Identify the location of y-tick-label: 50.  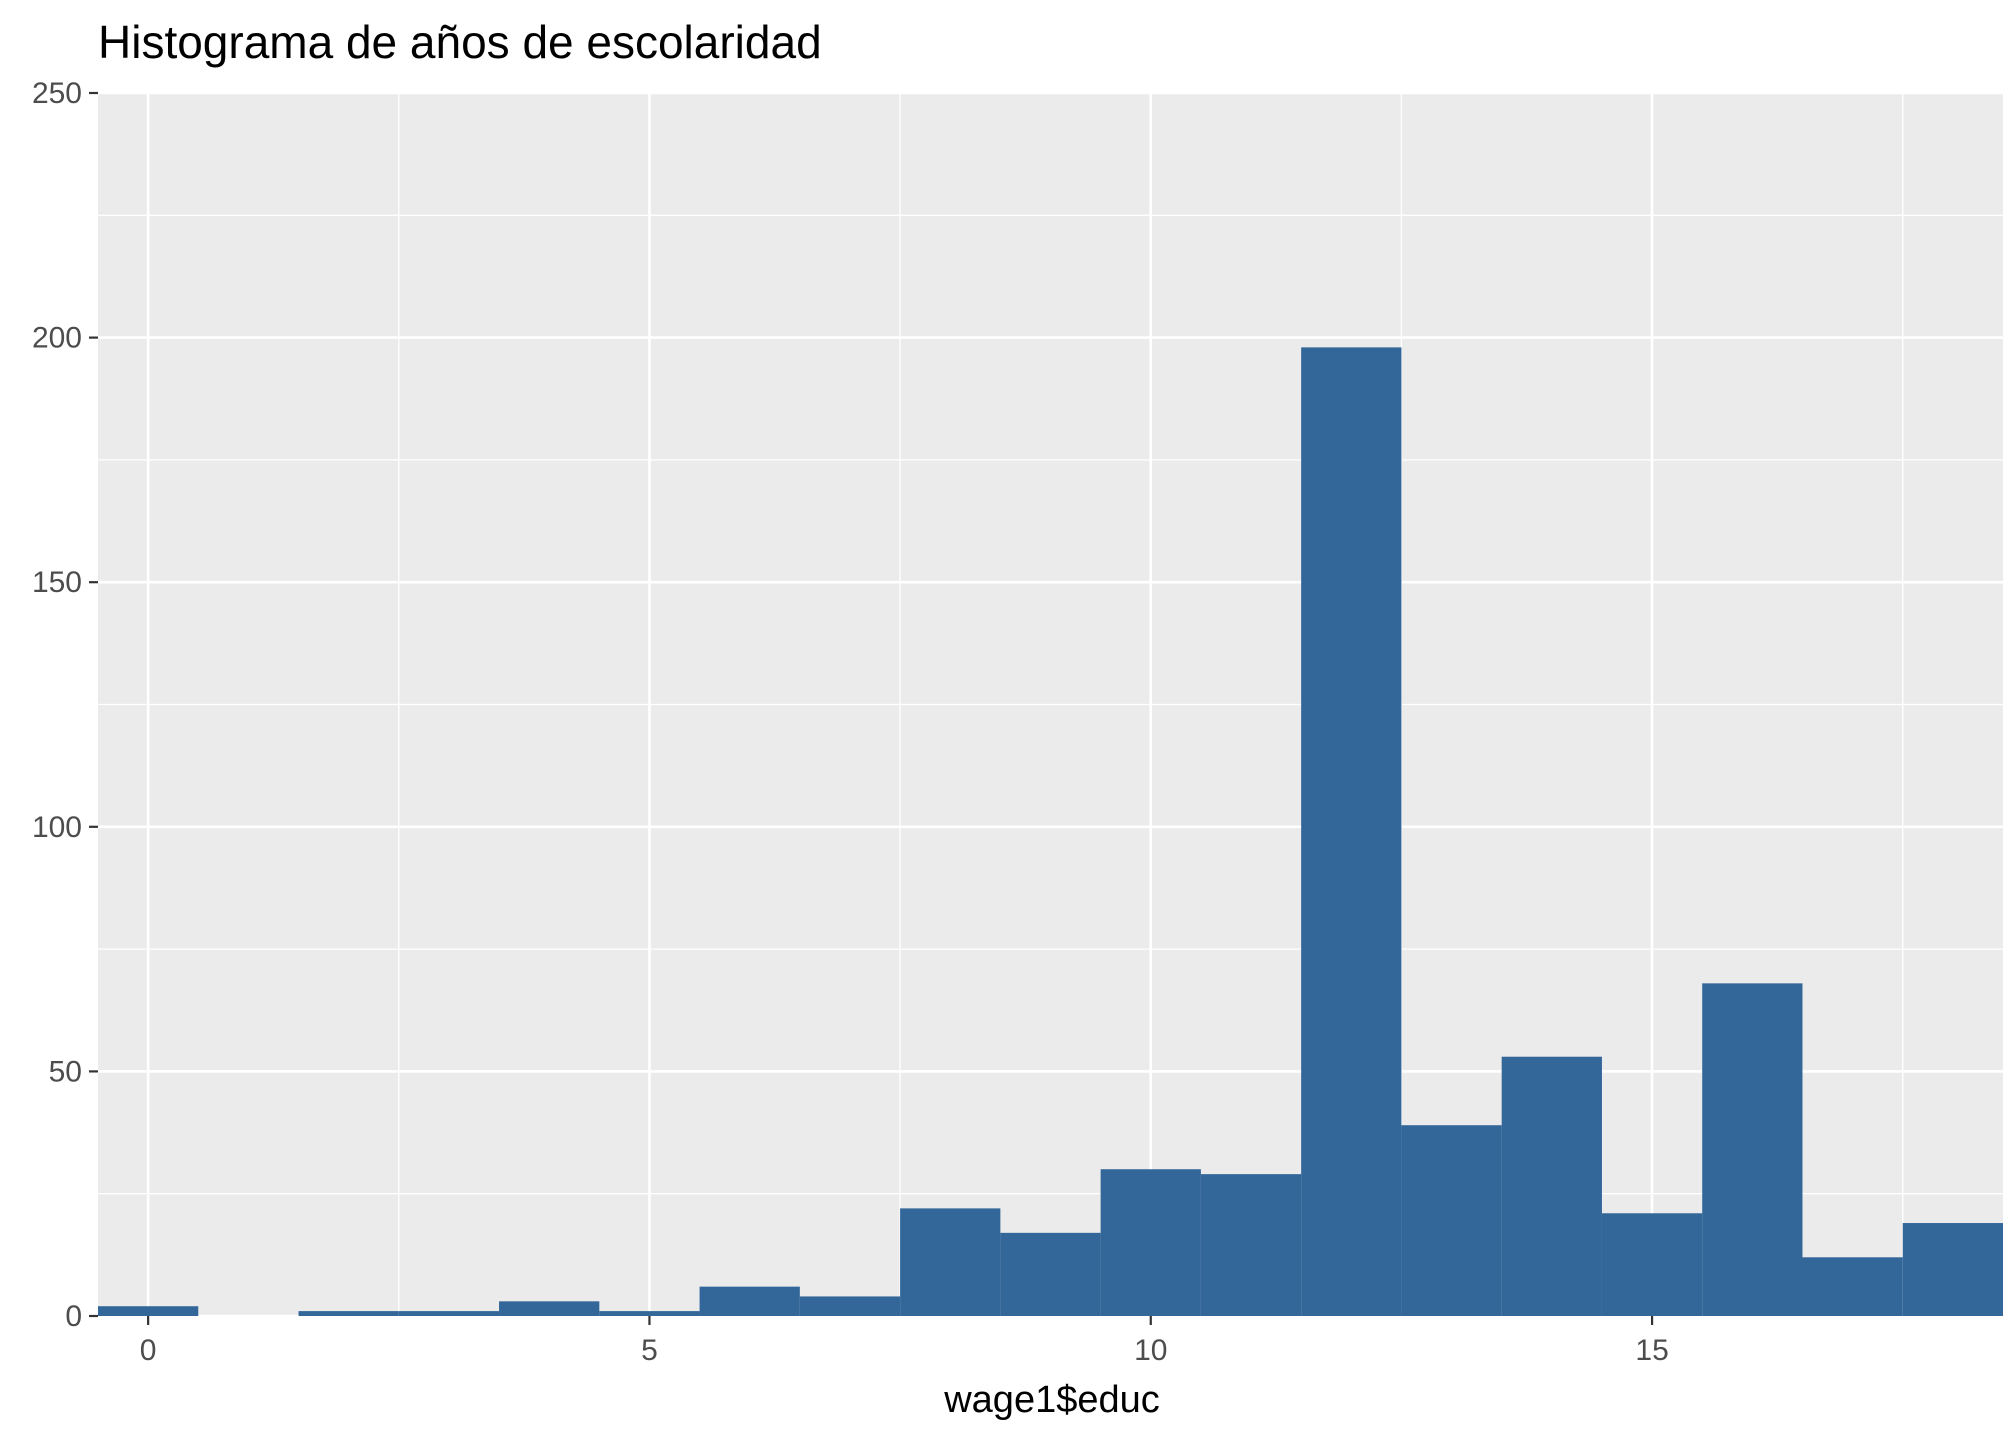
(65, 1071).